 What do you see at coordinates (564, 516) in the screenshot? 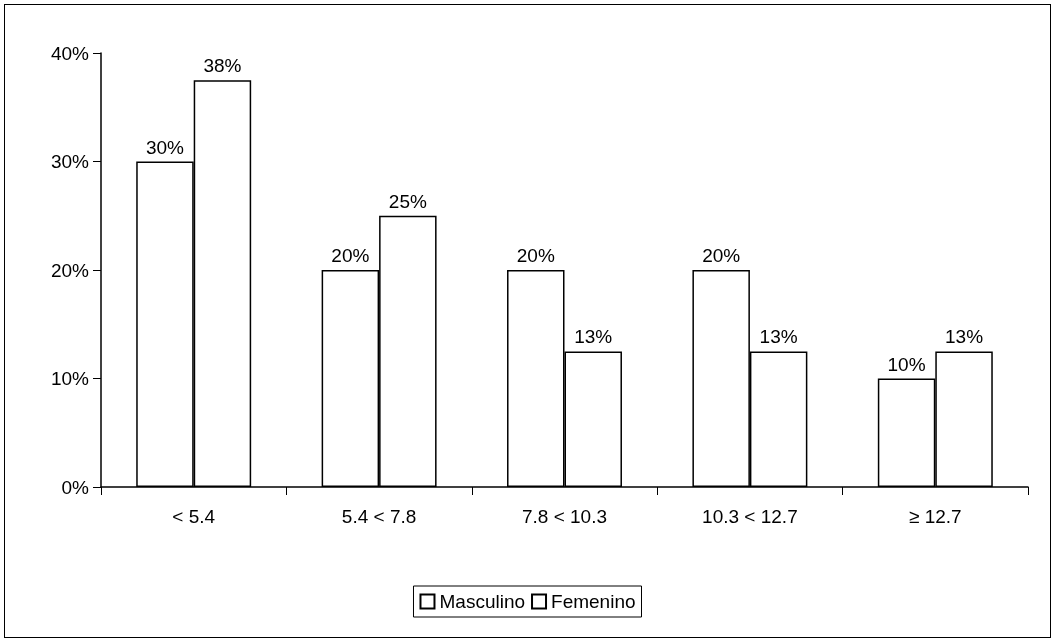
I see `x-tick-label: 7.8 < 10.3` at bounding box center [564, 516].